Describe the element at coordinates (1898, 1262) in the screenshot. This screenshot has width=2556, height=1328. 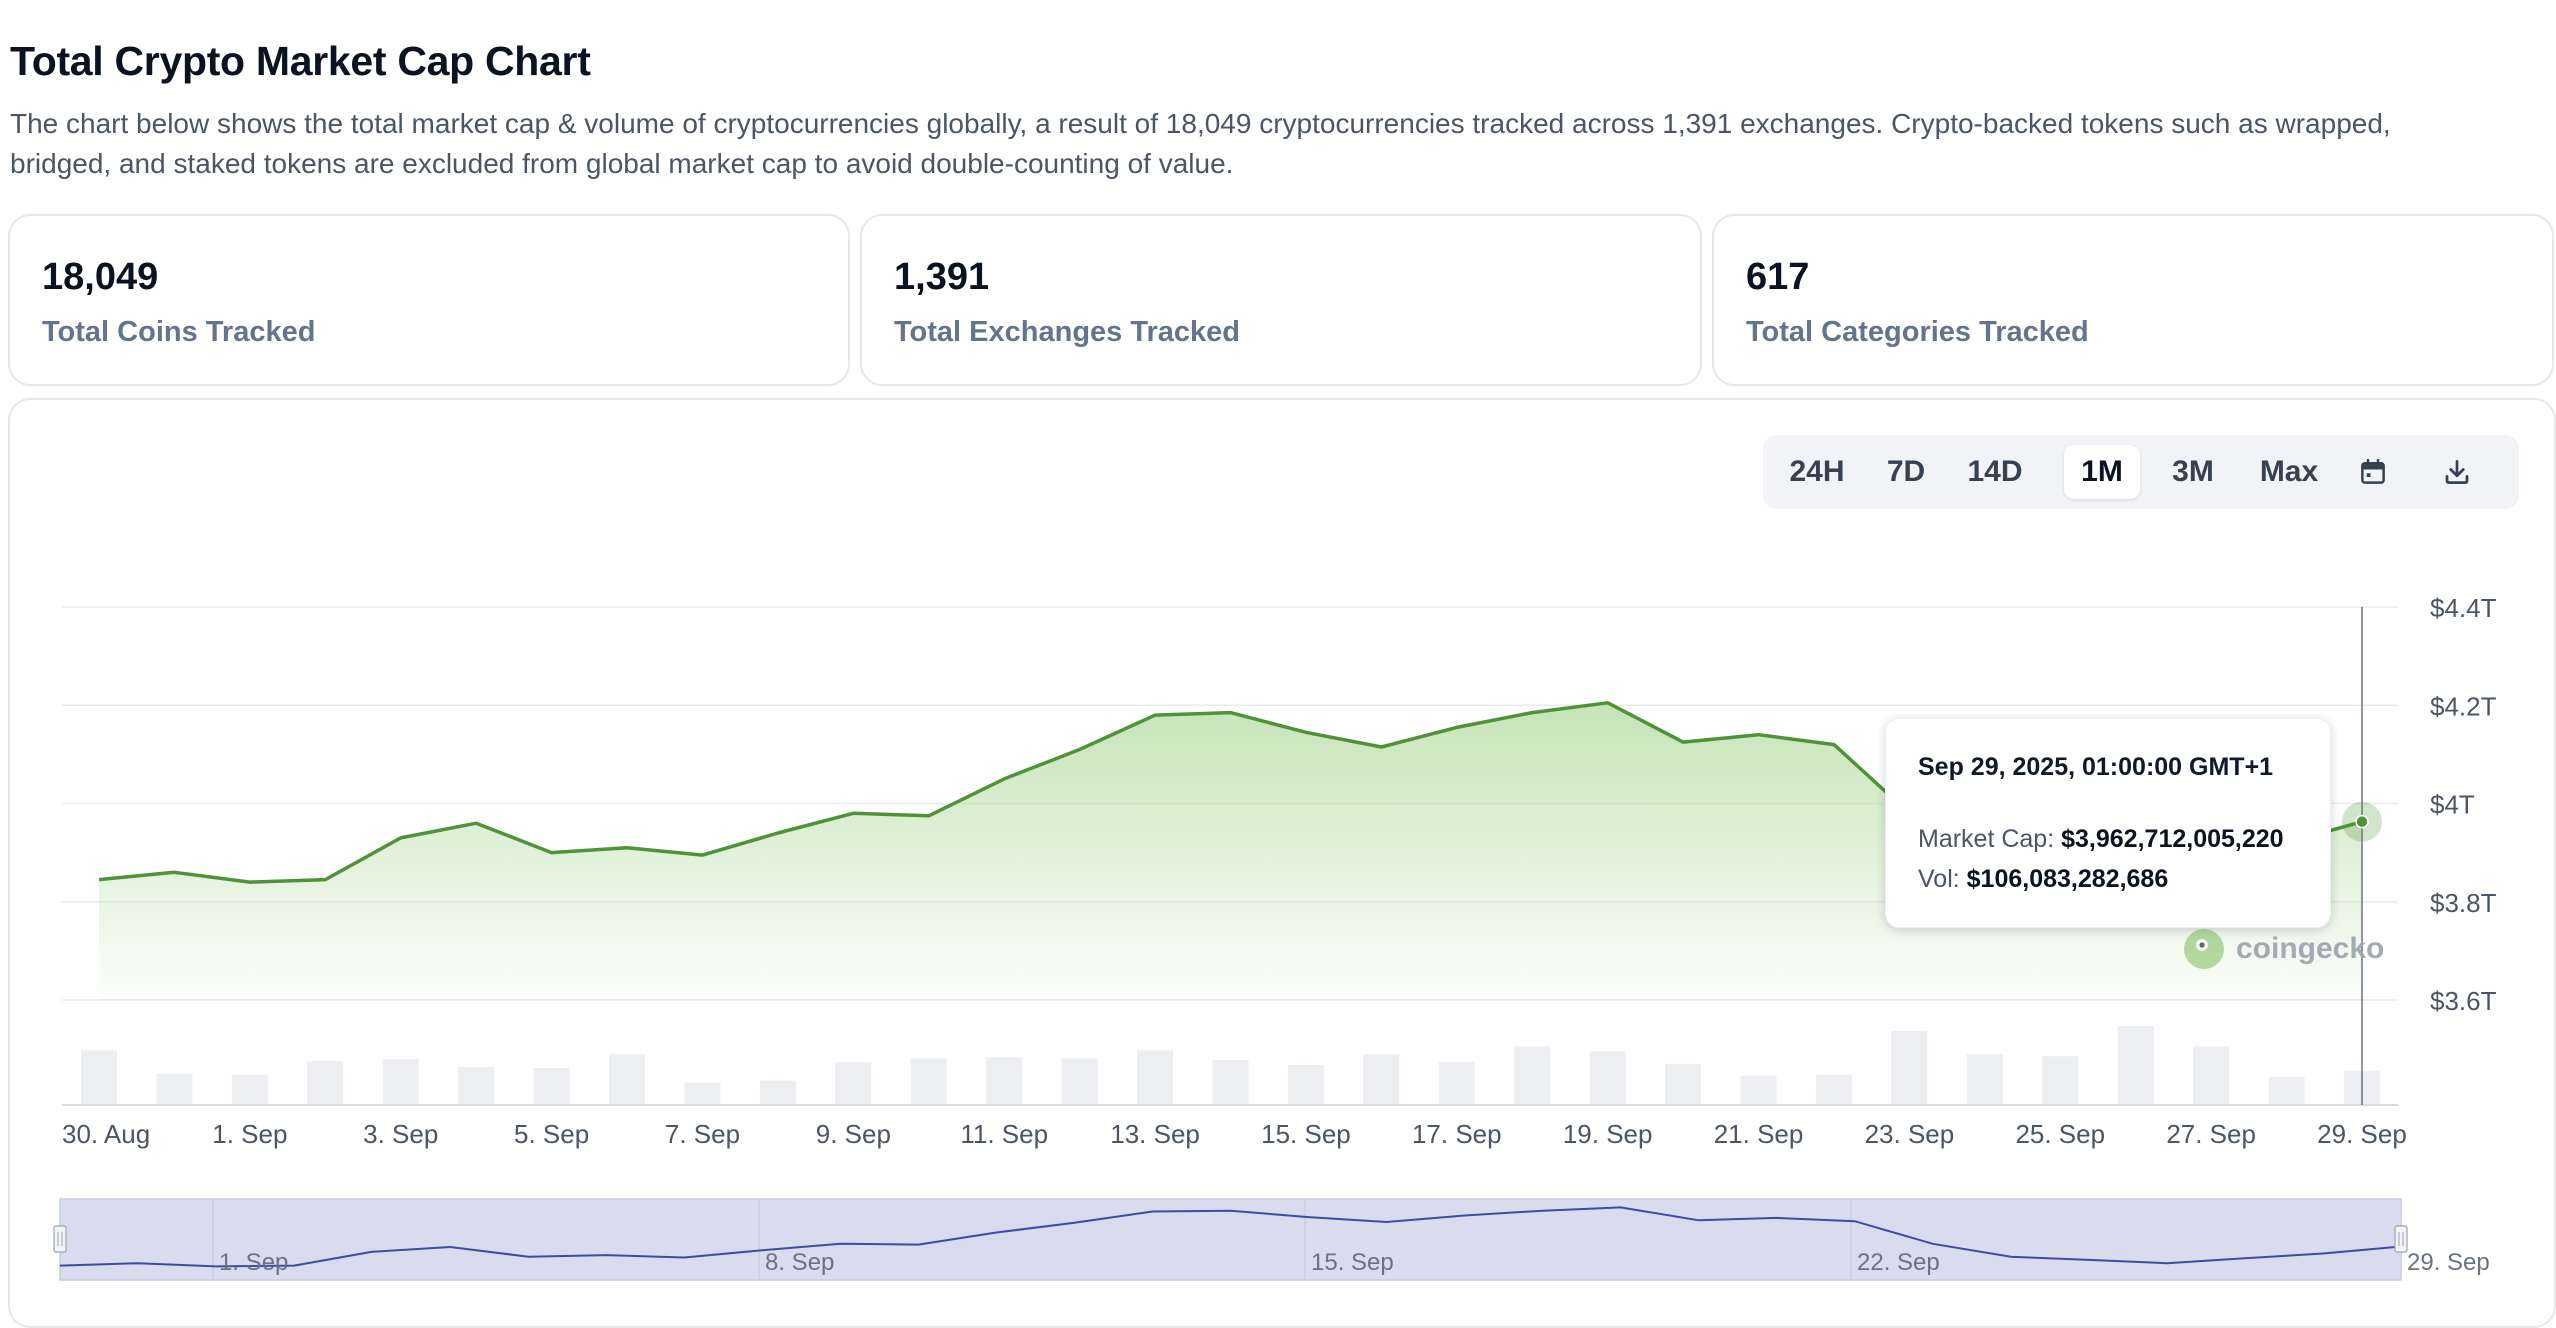
I see `navigator-tick-label: 22. Sep` at that location.